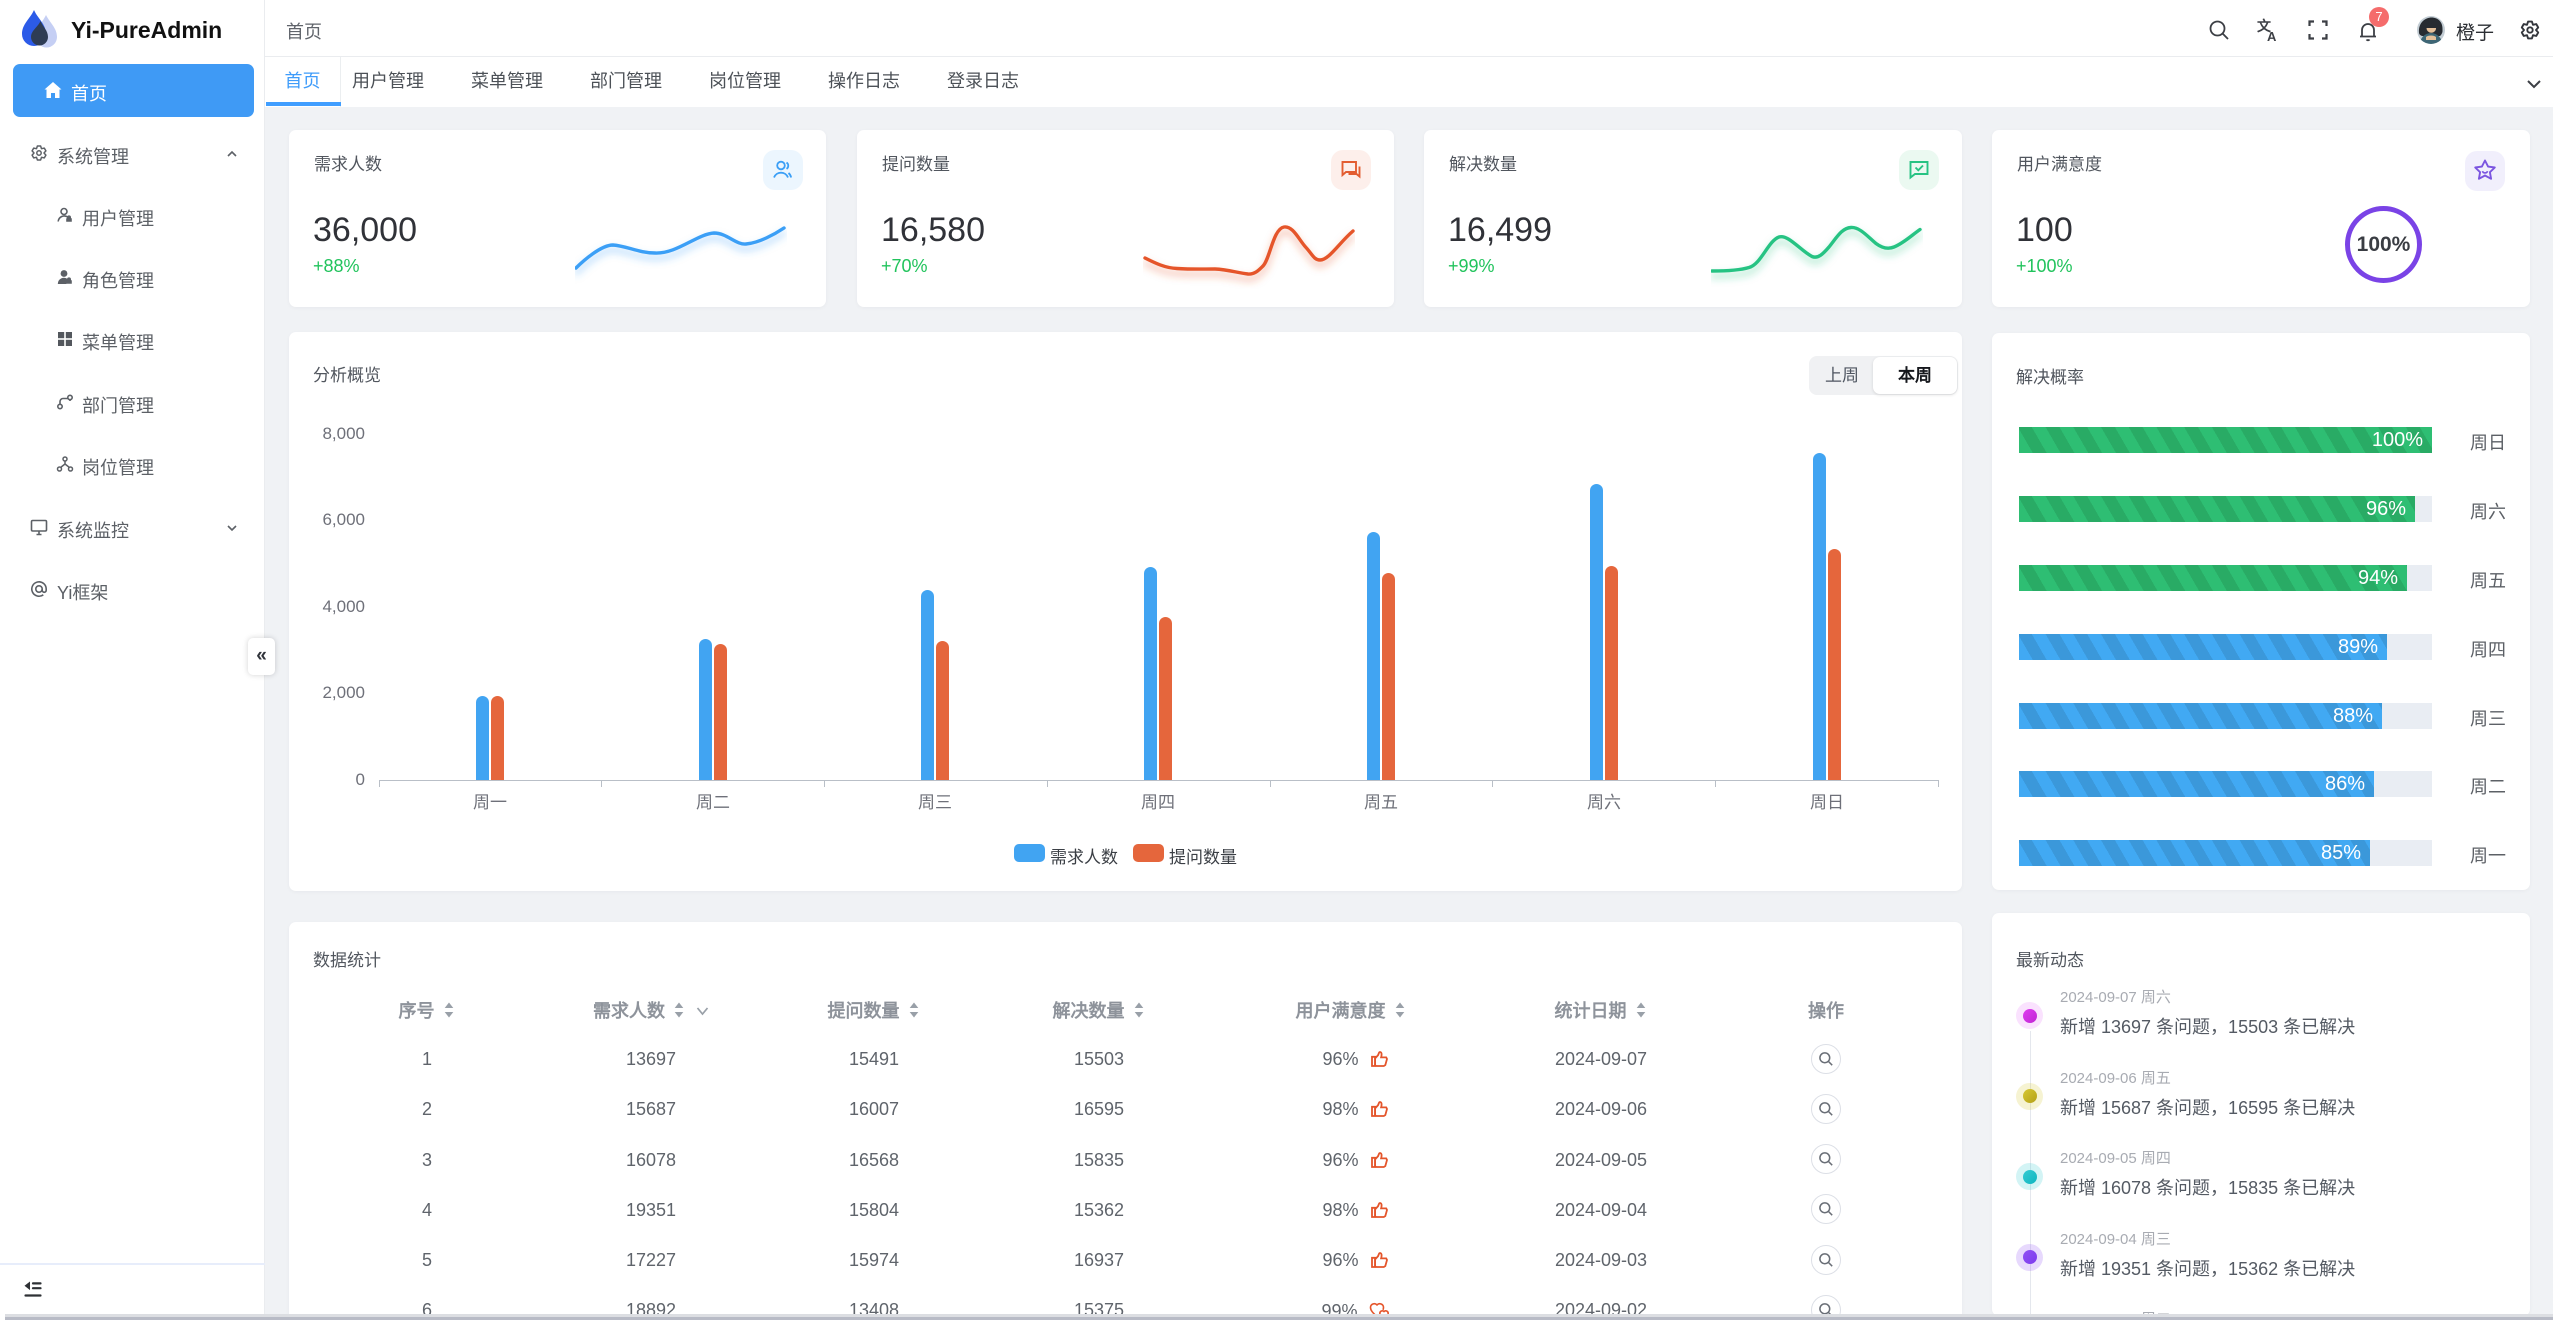 The image size is (2553, 1320). I want to click on svg-text: 文, so click(2264, 26).